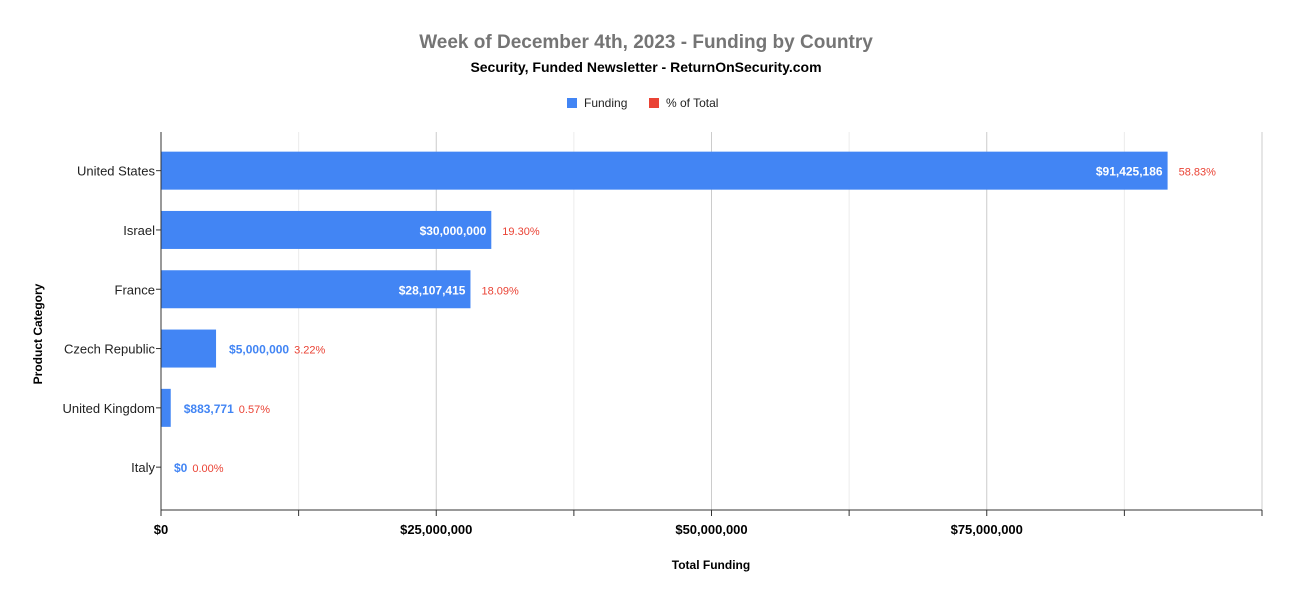 This screenshot has width=1292, height=602. What do you see at coordinates (642, 103) in the screenshot?
I see `legend: Funding % of Total` at bounding box center [642, 103].